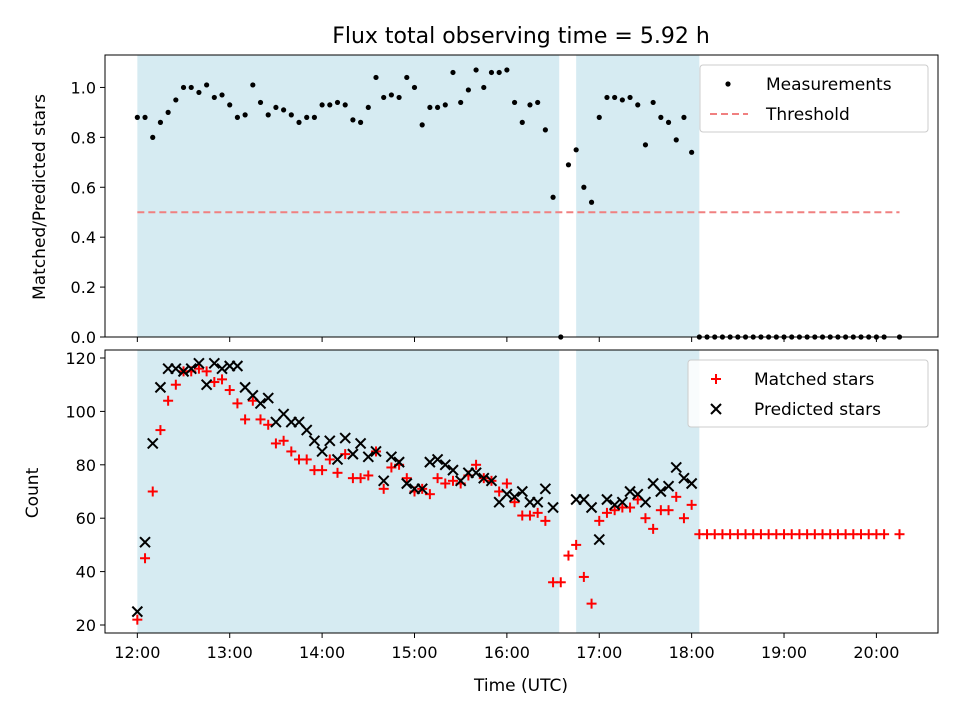 The width and height of the screenshot is (960, 720). Describe the element at coordinates (83, 287) in the screenshot. I see `top-y-tick-label: 0.2` at that location.